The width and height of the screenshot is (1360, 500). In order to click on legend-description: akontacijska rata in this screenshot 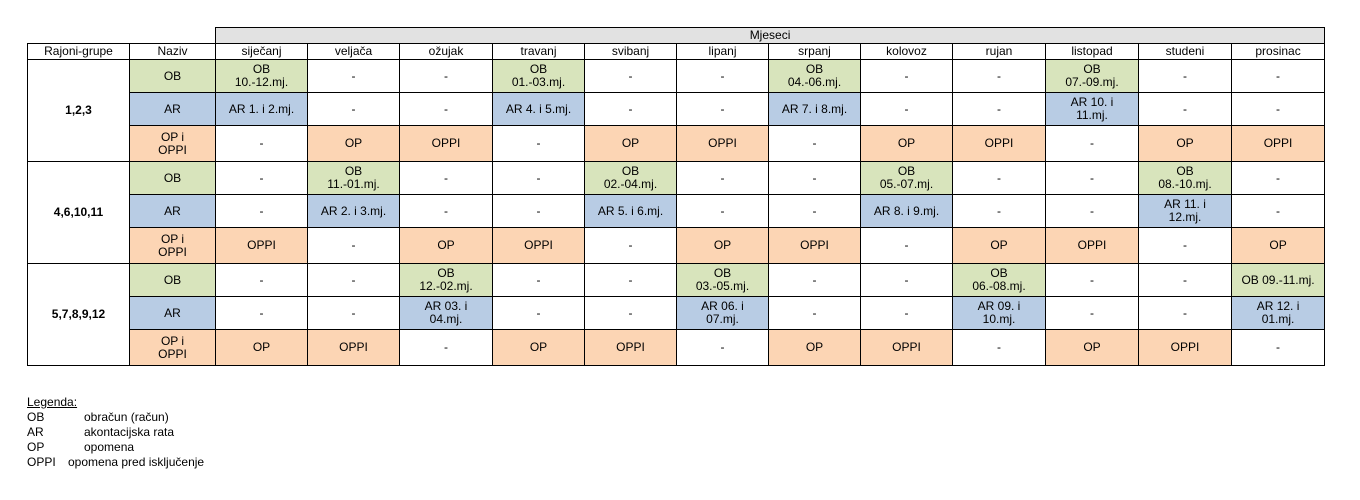, I will do `click(129, 432)`.